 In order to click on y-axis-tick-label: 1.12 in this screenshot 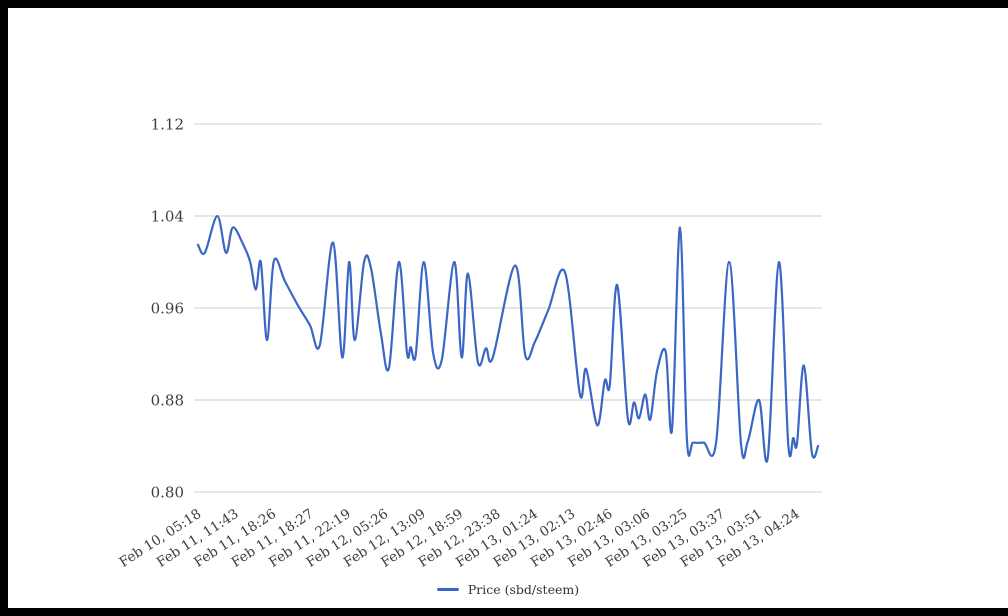, I will do `click(167, 125)`.